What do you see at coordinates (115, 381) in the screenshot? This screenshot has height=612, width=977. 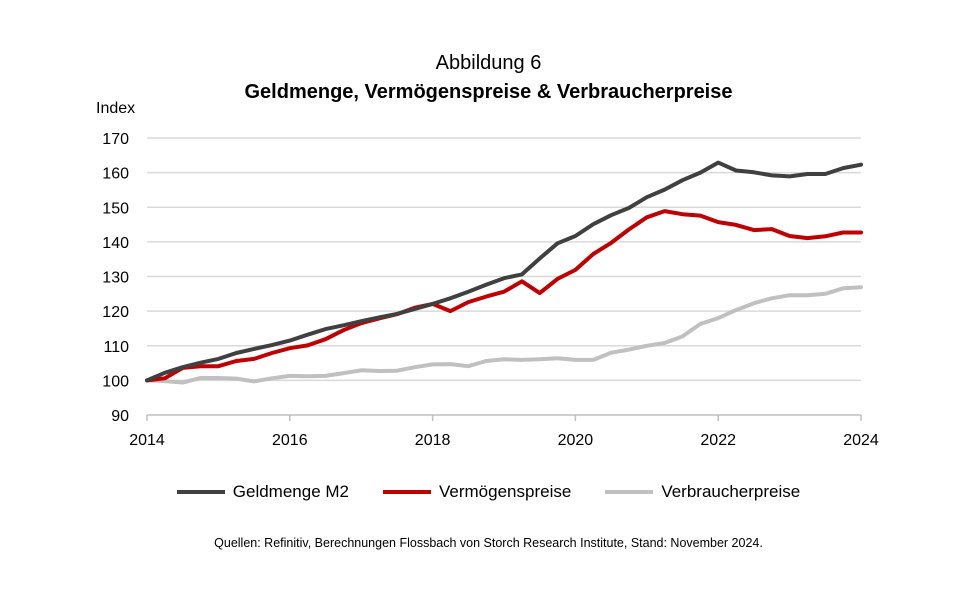 I see `y-tick-label-100: 100` at bounding box center [115, 381].